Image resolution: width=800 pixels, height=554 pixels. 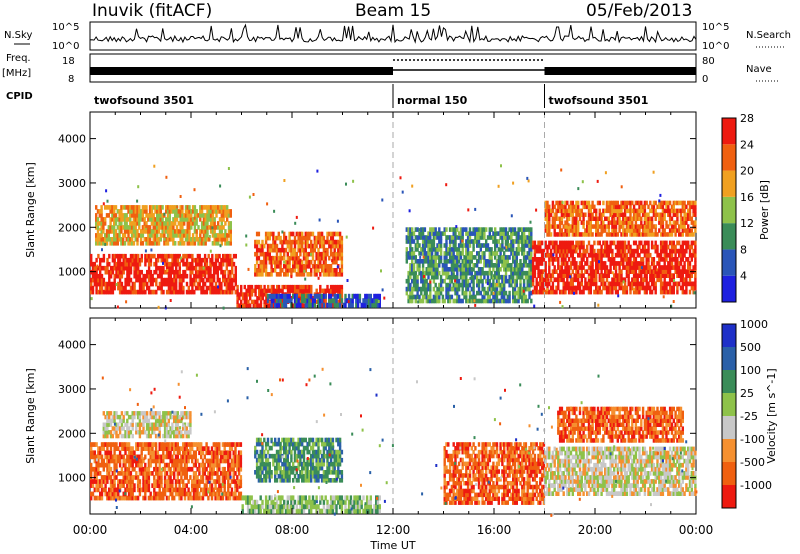 I want to click on colorbar-tick-label: 8, so click(x=743, y=249).